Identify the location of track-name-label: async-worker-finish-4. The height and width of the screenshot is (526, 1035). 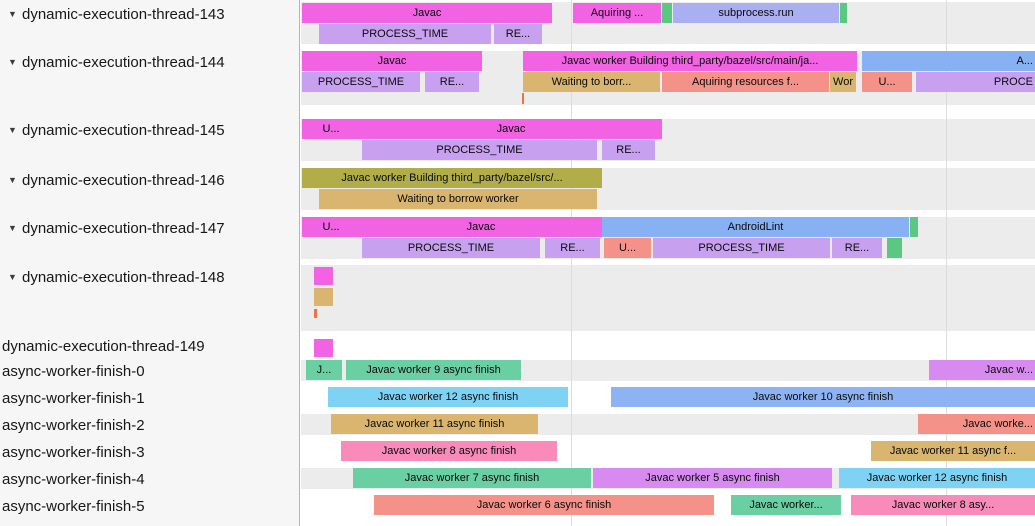
(73, 479).